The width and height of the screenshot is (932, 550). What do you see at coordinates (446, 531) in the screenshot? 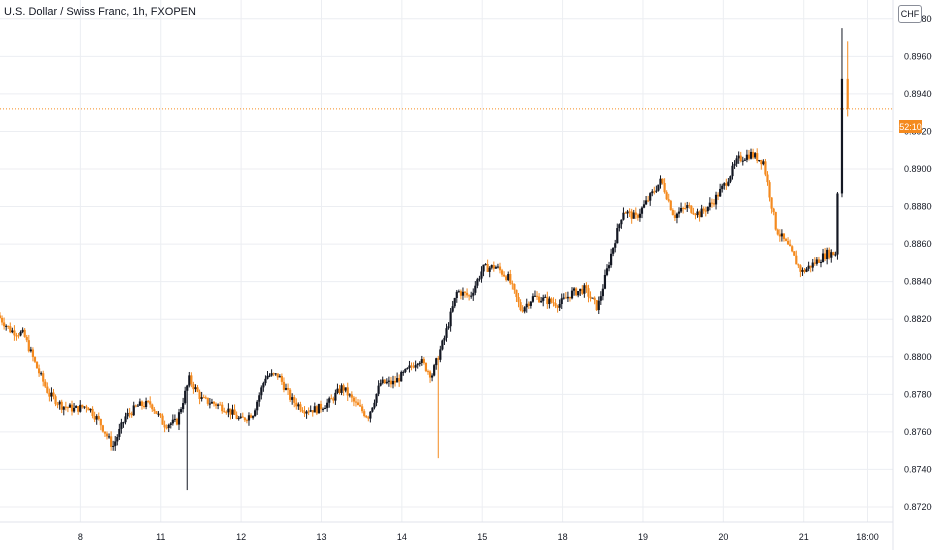
I see `time-axis: 8 11 12 13 14 15 18 19 20 21 18:00` at bounding box center [446, 531].